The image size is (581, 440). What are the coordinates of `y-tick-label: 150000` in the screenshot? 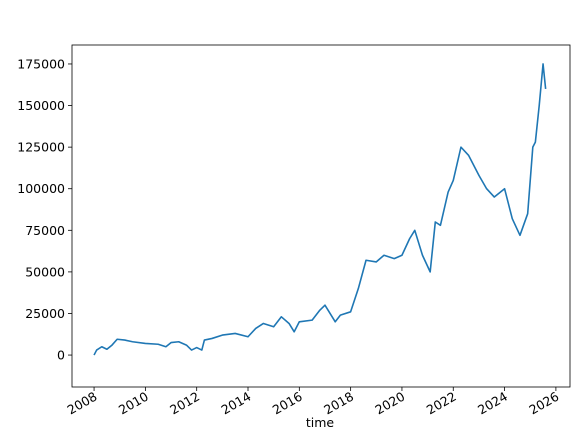 It's located at (41, 105).